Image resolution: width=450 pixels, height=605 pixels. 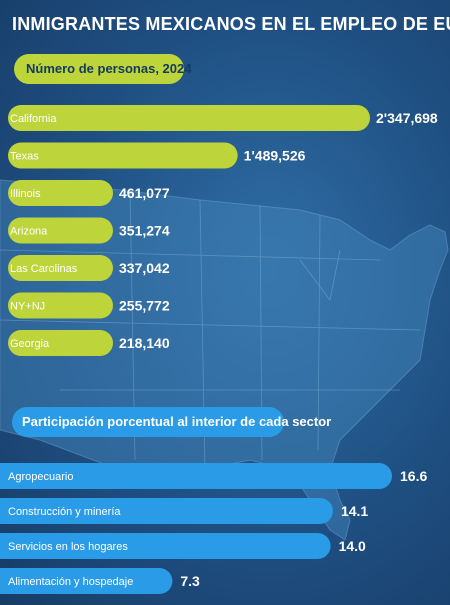 What do you see at coordinates (27, 307) in the screenshot?
I see `category-label-5: NY+NJ` at bounding box center [27, 307].